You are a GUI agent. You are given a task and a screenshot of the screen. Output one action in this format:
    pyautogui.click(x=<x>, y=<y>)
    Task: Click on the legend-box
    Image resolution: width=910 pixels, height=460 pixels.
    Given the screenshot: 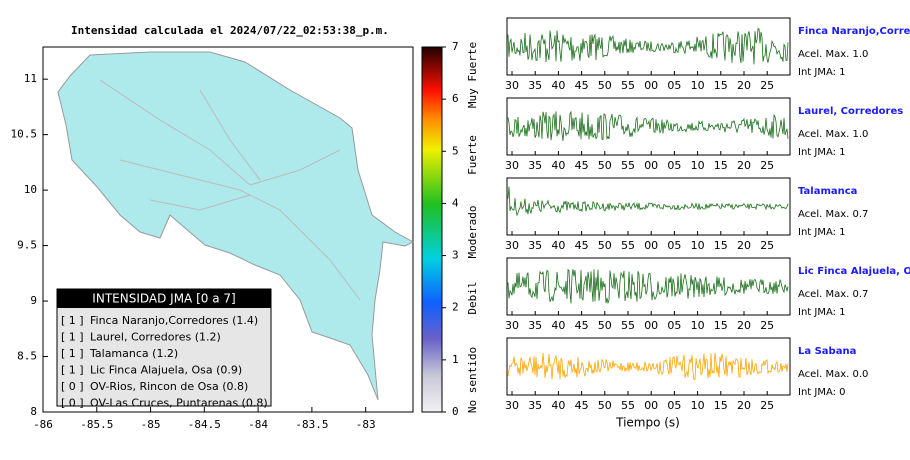 What is the action you would take?
    pyautogui.click(x=164, y=347)
    